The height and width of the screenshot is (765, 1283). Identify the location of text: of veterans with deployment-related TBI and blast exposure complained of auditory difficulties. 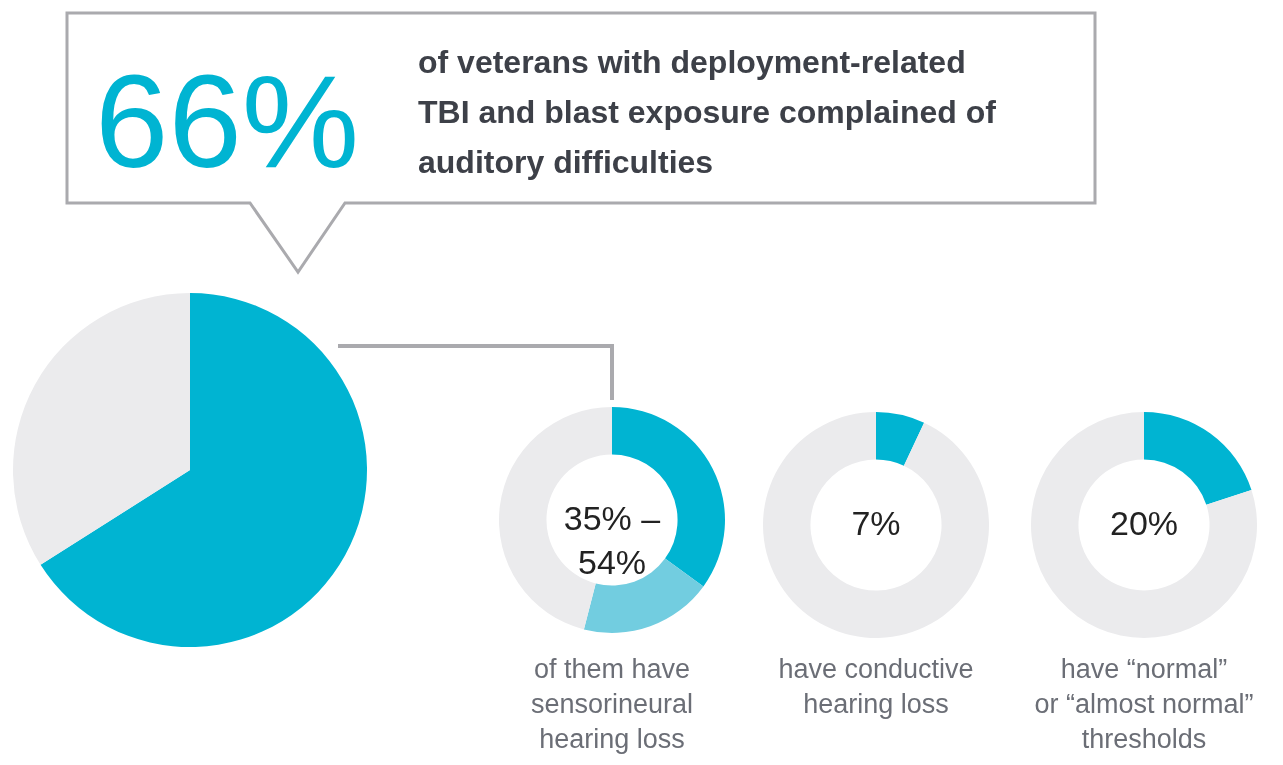
(707, 112).